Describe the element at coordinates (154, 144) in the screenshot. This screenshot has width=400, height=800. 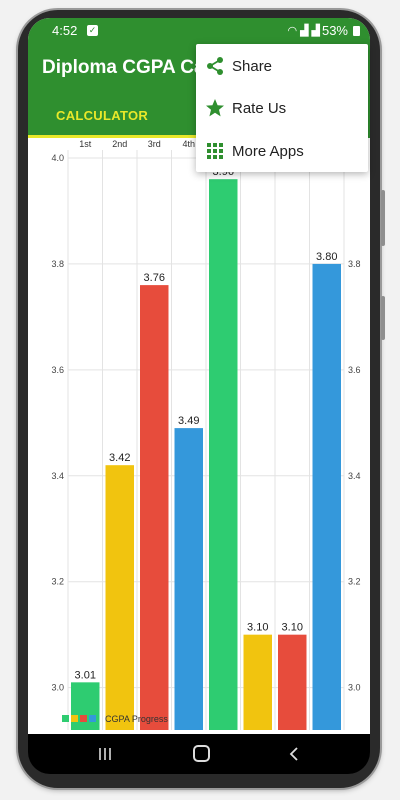
I see `x-tick-label: 3rd` at that location.